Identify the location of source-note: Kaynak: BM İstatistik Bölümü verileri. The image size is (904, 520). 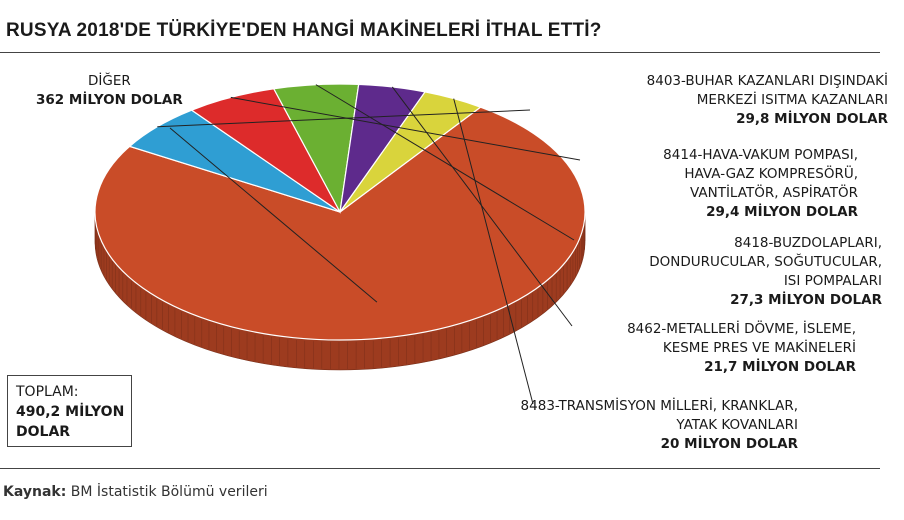
(135, 492).